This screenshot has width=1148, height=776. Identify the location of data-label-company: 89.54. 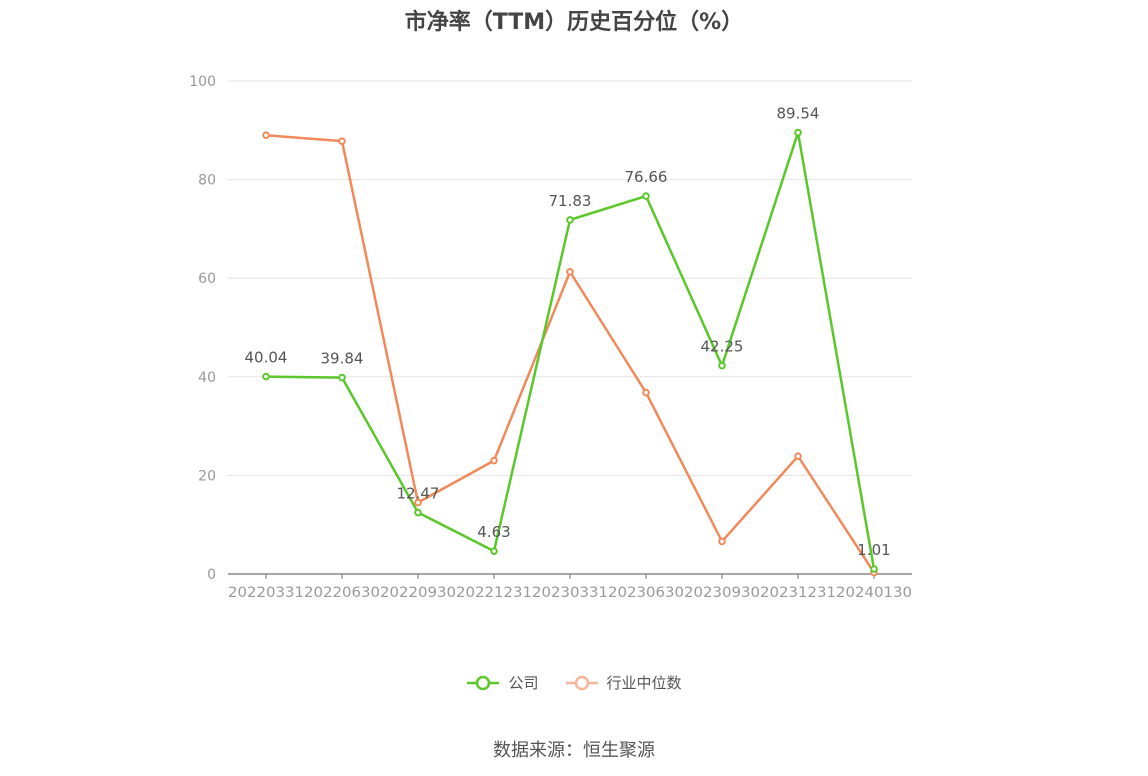
(798, 114).